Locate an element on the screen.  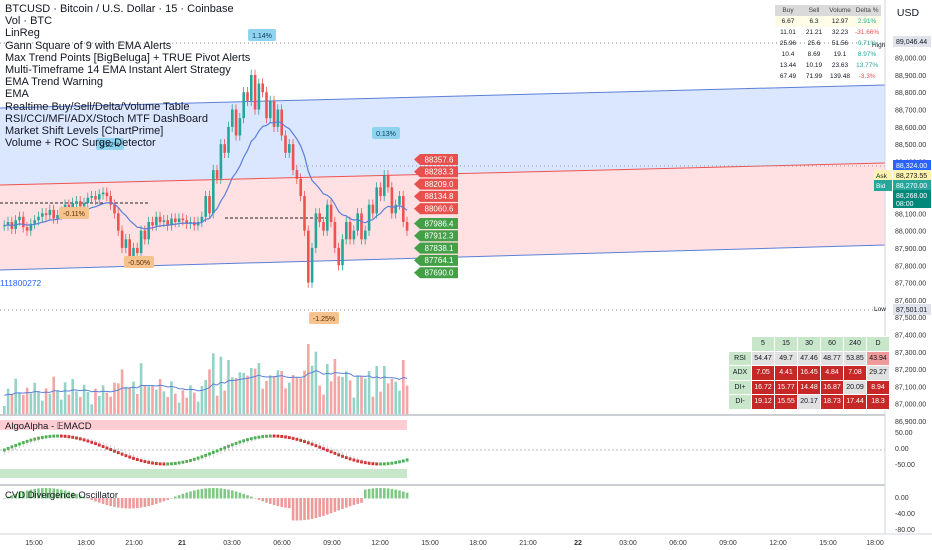
indicator-item: Realtime Buy/Sell/Delta/Volume Table is located at coordinates (97, 106).